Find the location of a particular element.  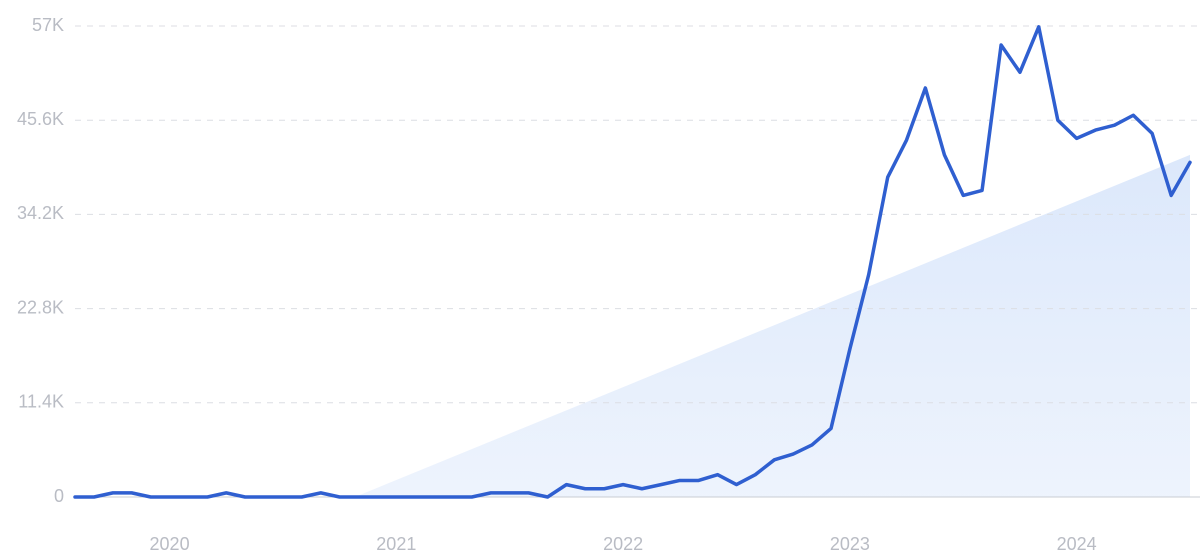

x-tick-label: 2022 is located at coordinates (623, 544).